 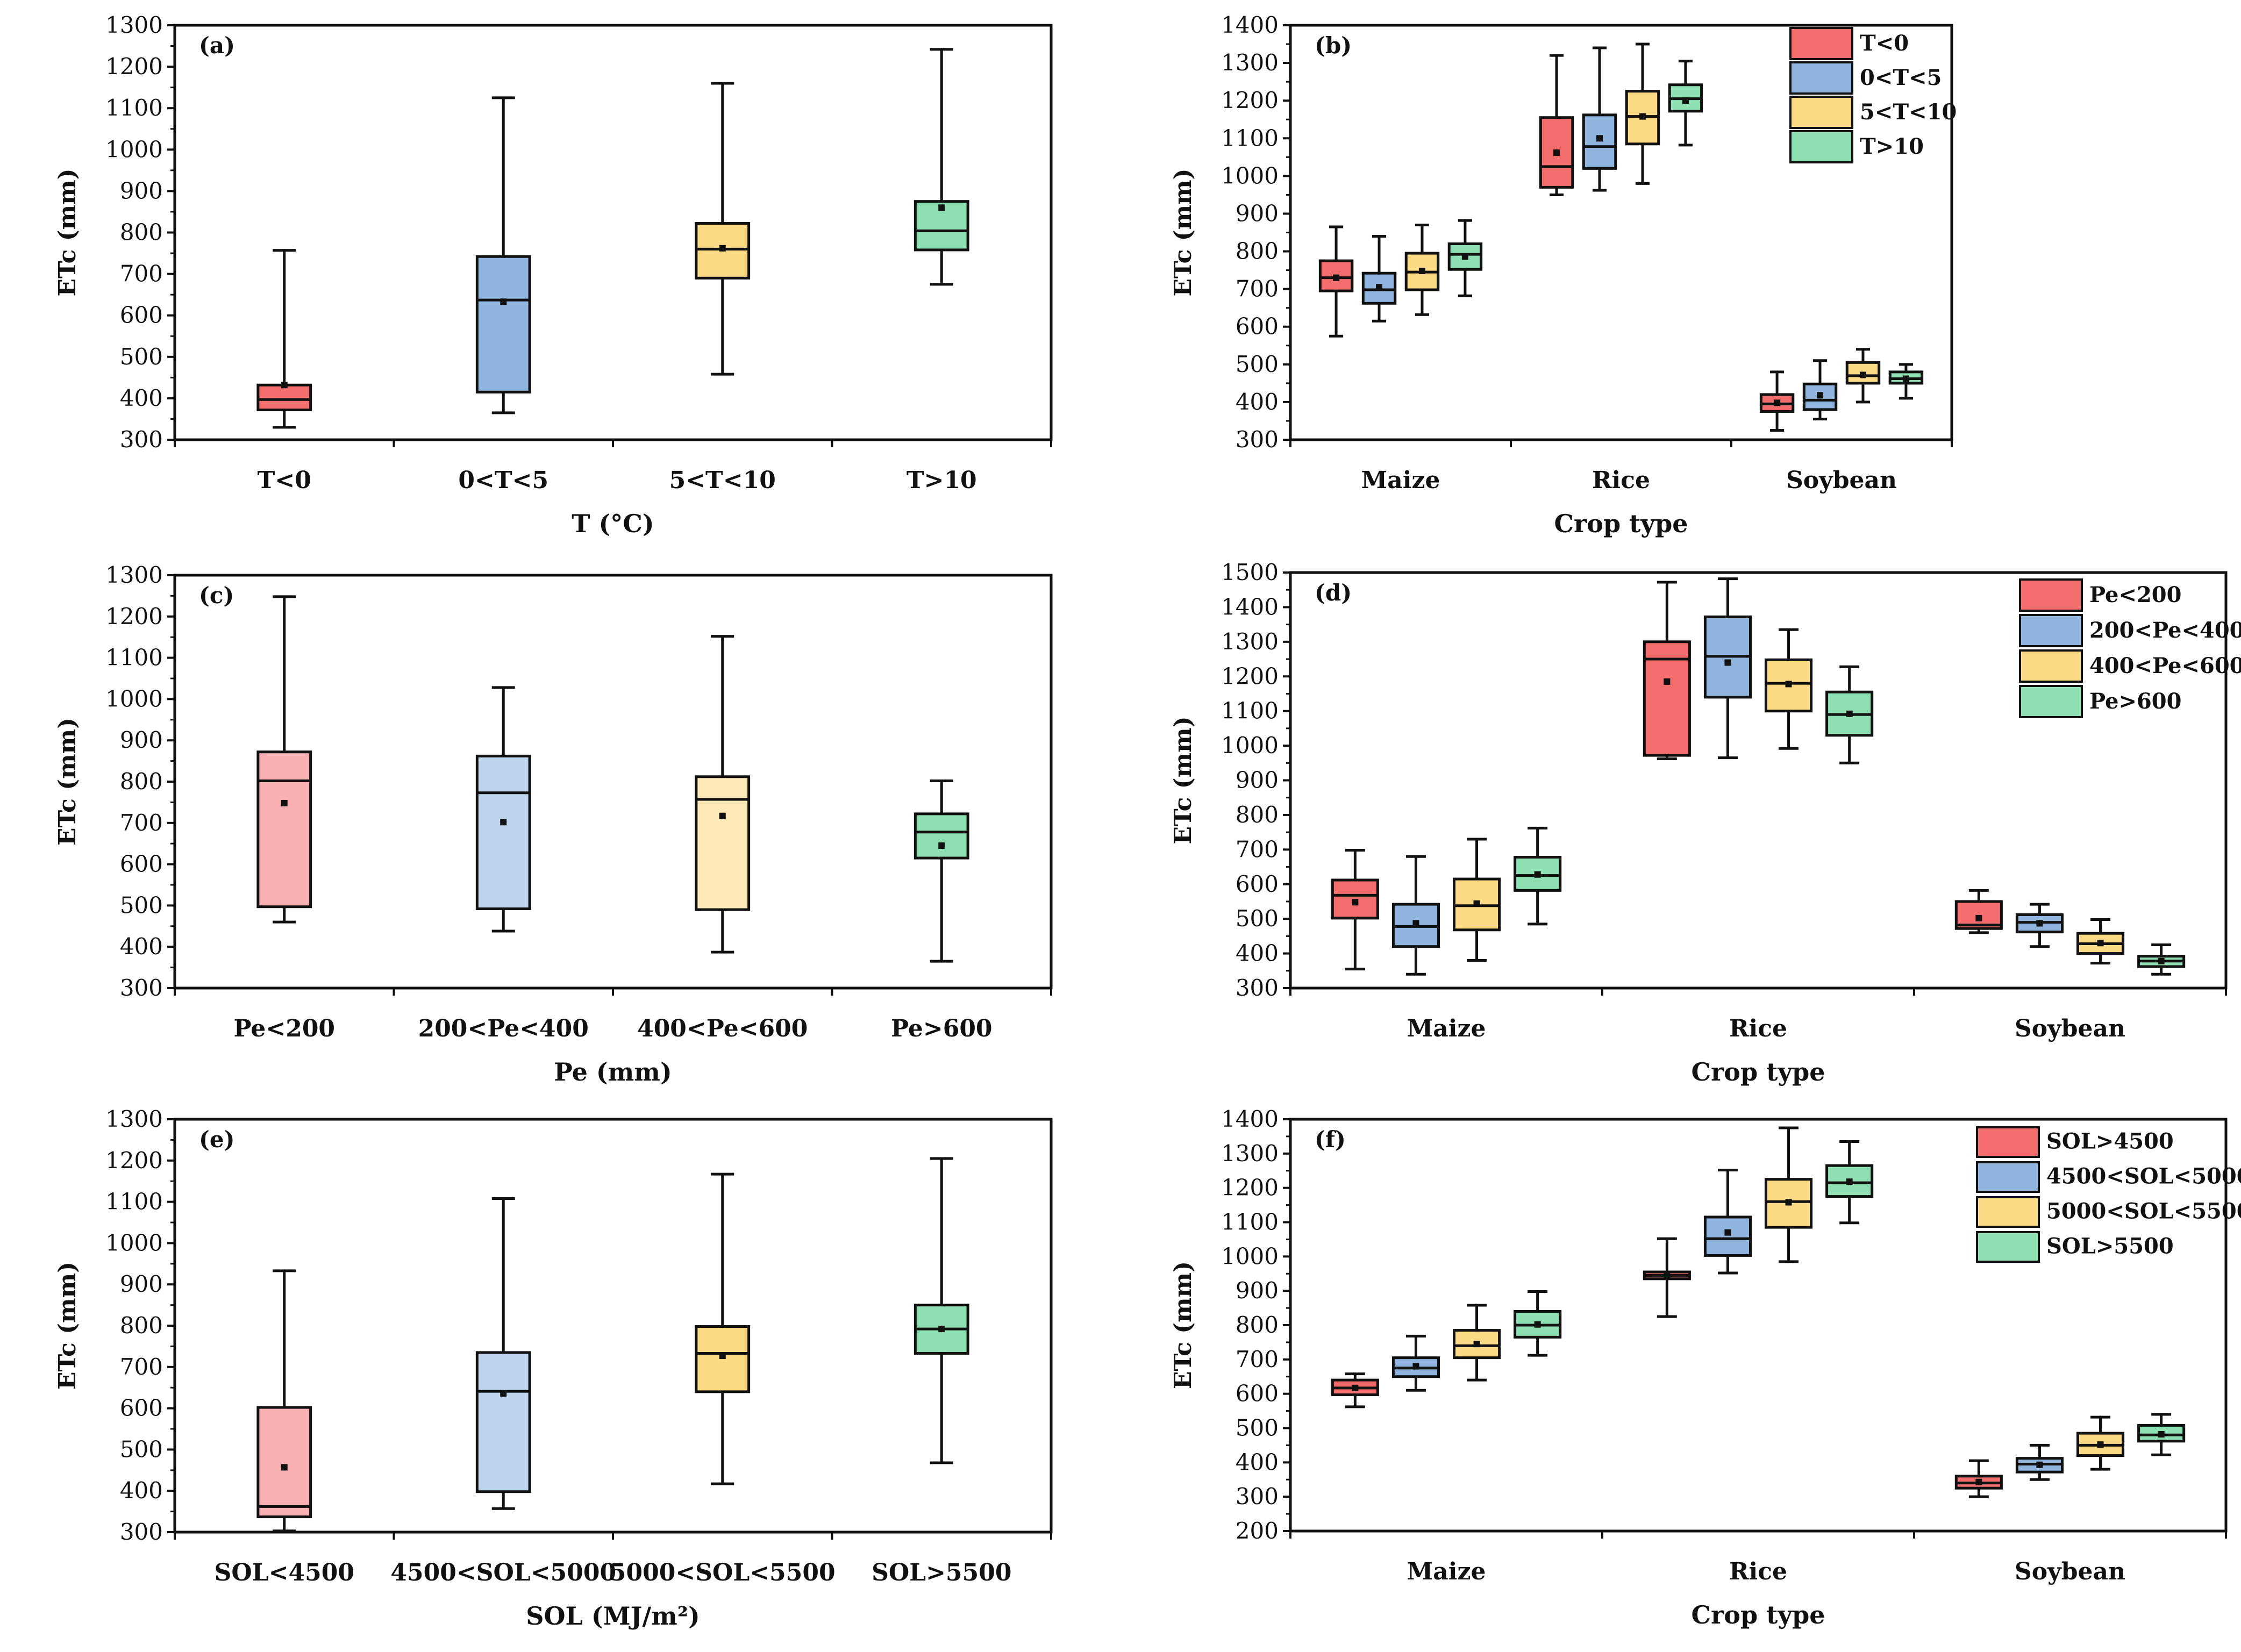 What do you see at coordinates (503, 1572) in the screenshot?
I see `x-tick-label: 4500<SOL<5000` at bounding box center [503, 1572].